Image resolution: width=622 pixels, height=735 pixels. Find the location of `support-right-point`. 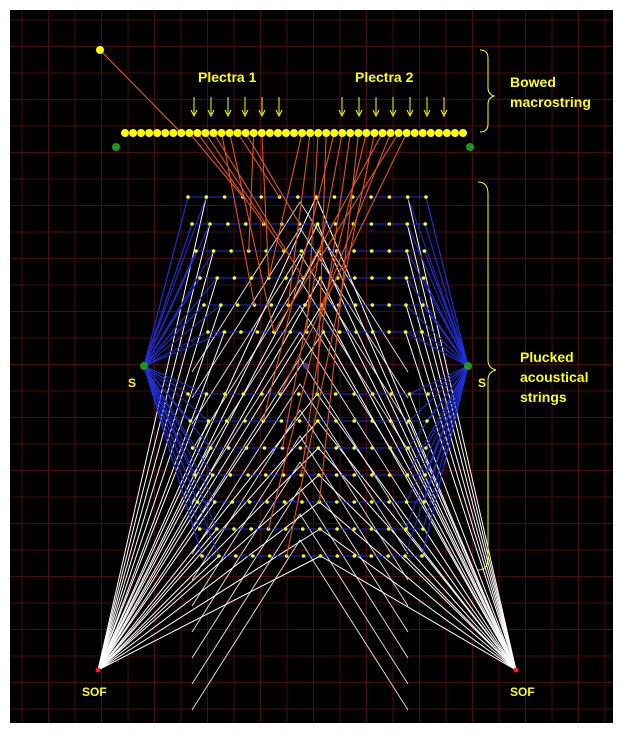

support-right-point is located at coordinates (468, 366).